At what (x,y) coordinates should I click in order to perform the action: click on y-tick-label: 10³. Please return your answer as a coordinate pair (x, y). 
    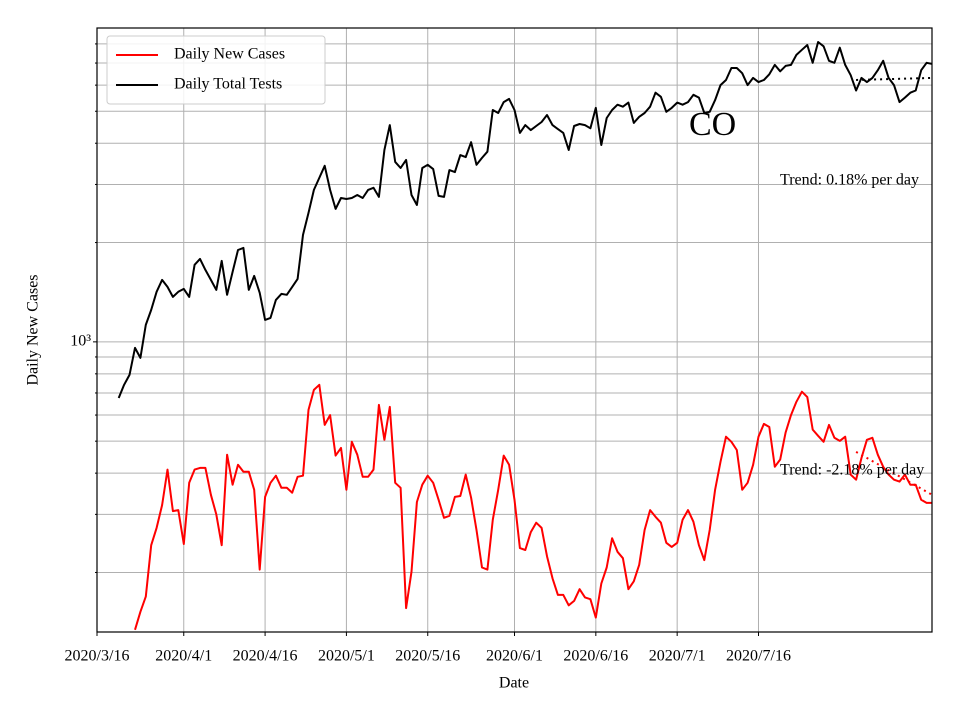
    Looking at the image, I should click on (80, 341).